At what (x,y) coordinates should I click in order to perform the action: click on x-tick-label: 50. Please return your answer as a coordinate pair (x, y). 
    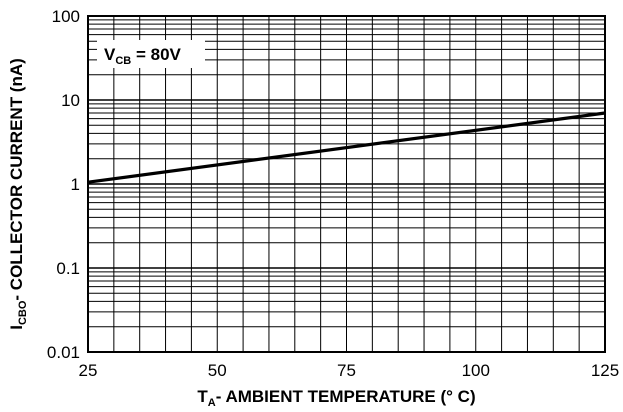
    Looking at the image, I should click on (217, 370).